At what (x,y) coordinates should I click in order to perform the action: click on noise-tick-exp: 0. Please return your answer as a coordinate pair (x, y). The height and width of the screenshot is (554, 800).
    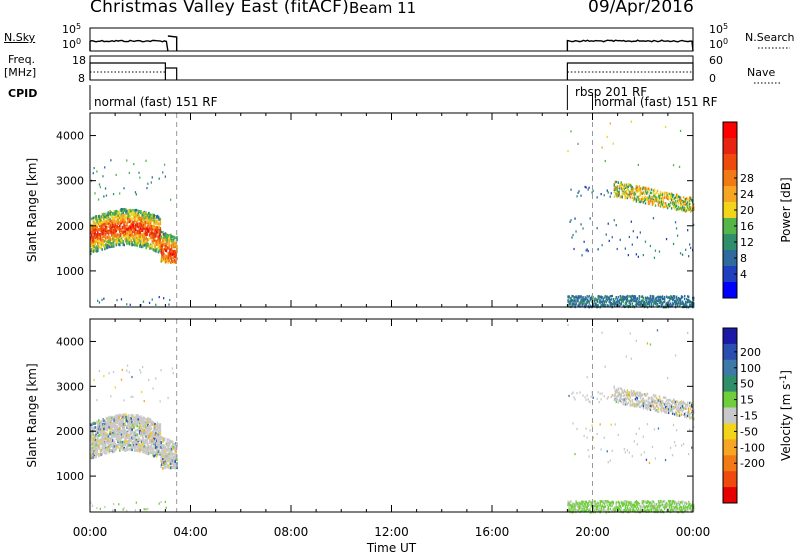
    Looking at the image, I should click on (725, 41).